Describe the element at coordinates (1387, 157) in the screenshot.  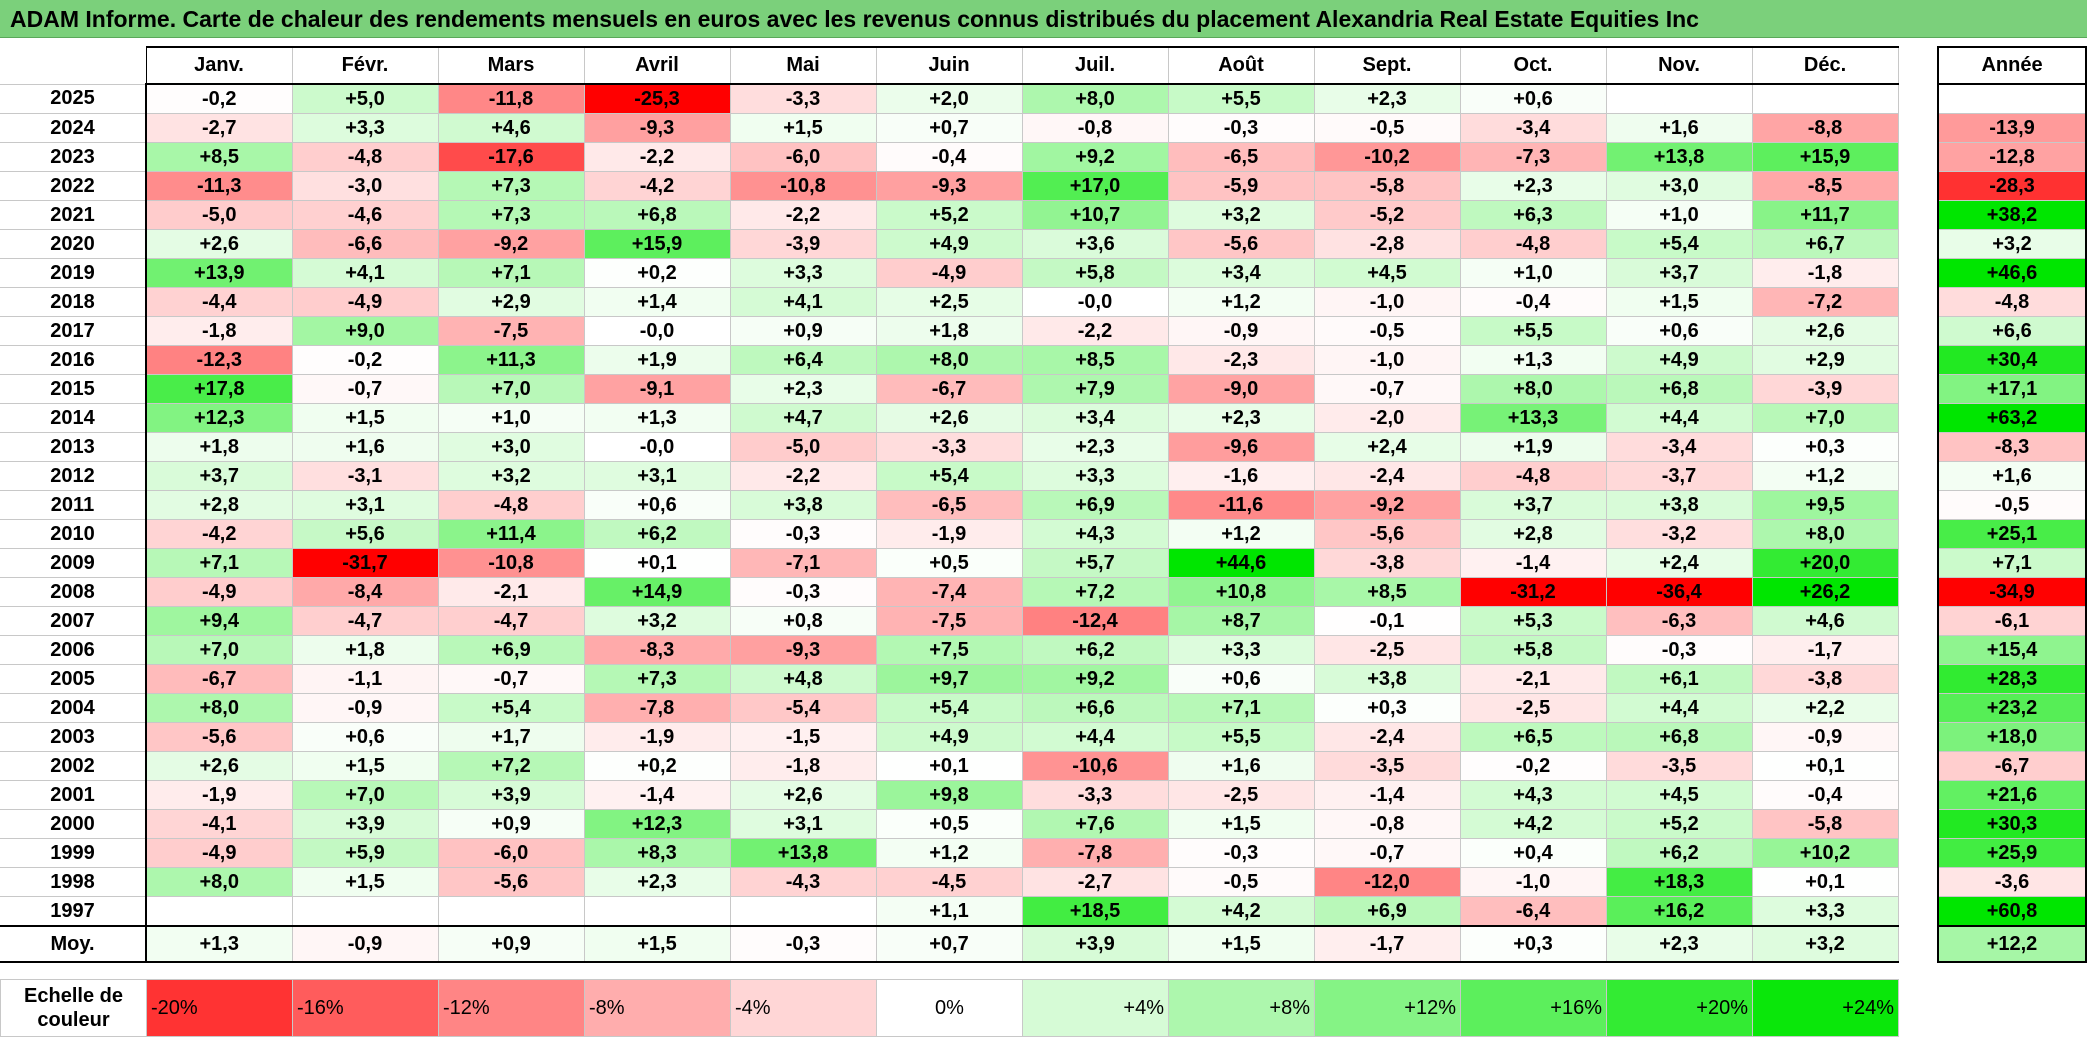
I see `heatmap-cell: -10,2` at that location.